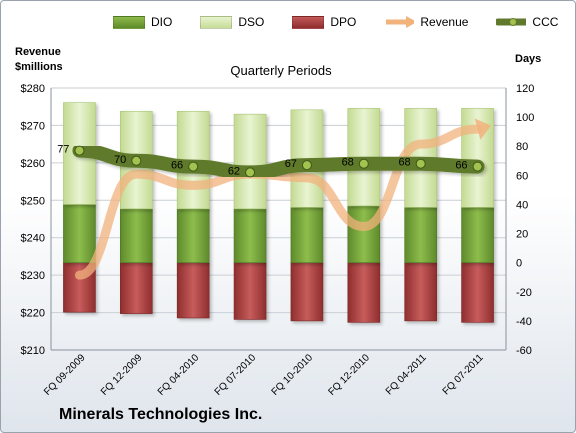 This screenshot has width=576, height=433. I want to click on left-axis-tick-label: $280, so click(33, 89).